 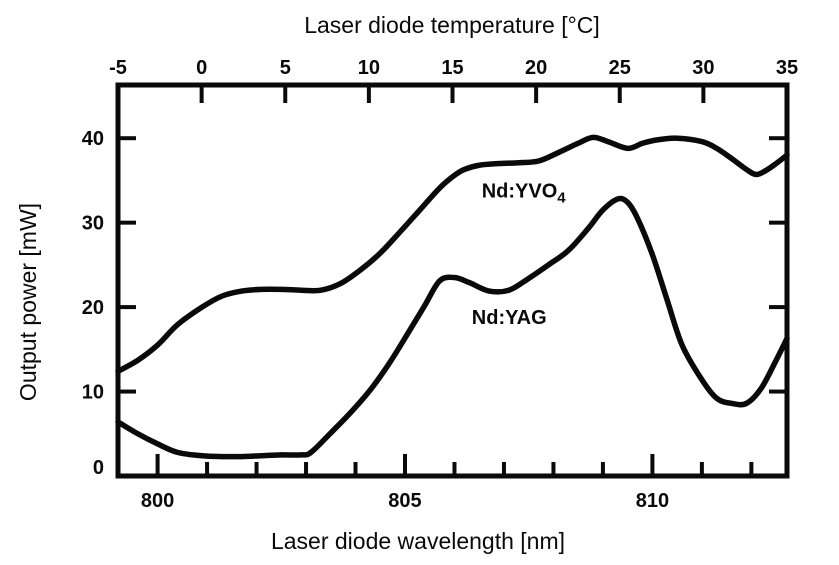 What do you see at coordinates (93, 224) in the screenshot?
I see `power-tick-label: 30` at bounding box center [93, 224].